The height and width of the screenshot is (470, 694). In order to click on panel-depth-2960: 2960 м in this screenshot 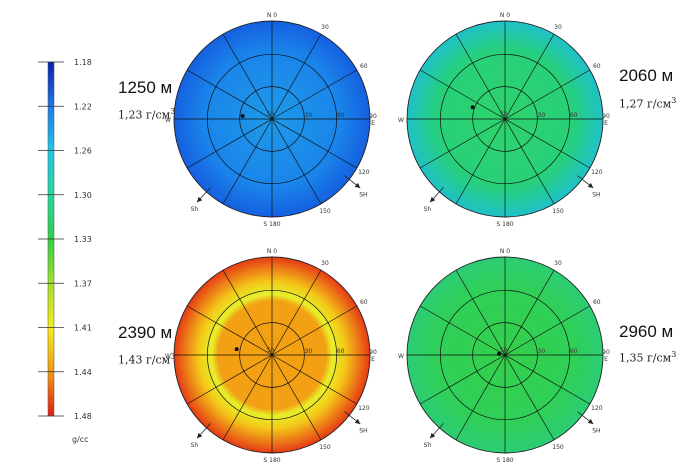, I will do `click(646, 331)`.